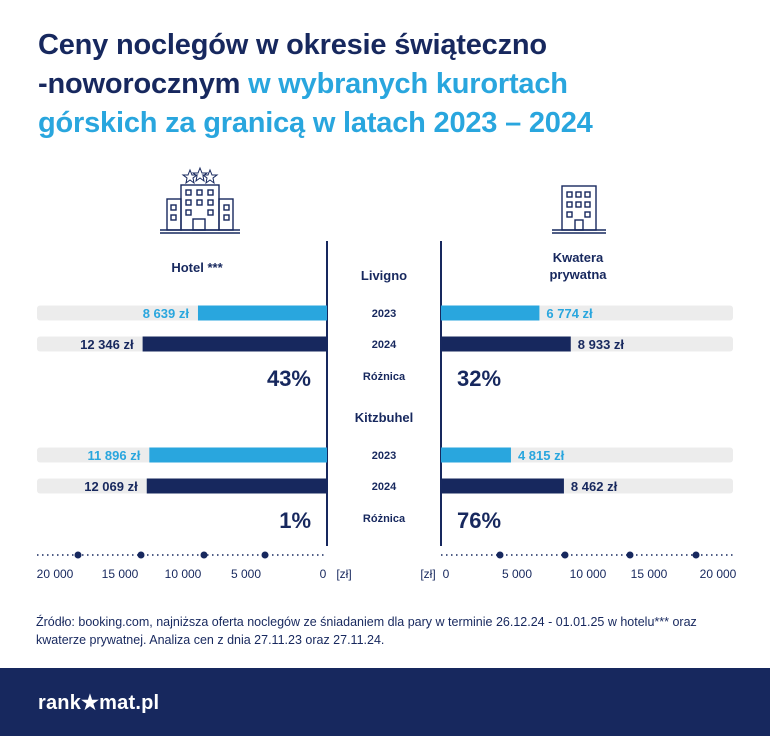 This screenshot has height=736, width=770. I want to click on axis-left-unit: [zł], so click(343, 574).